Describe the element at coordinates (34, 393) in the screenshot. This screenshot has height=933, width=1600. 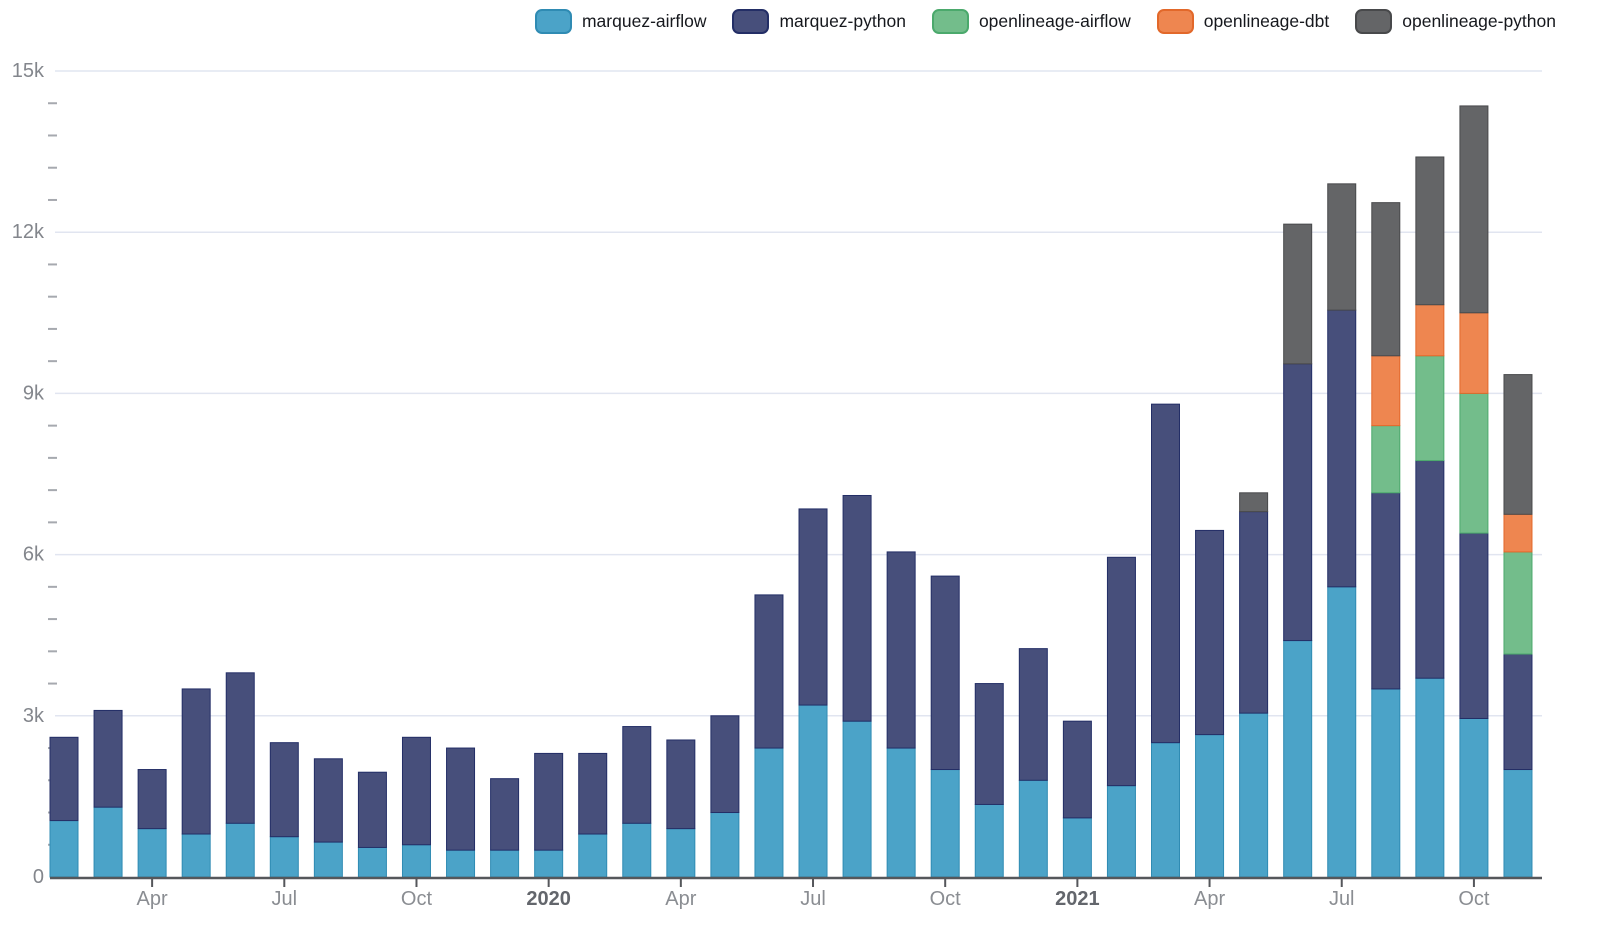
I see `y-axis-label: 9k` at that location.